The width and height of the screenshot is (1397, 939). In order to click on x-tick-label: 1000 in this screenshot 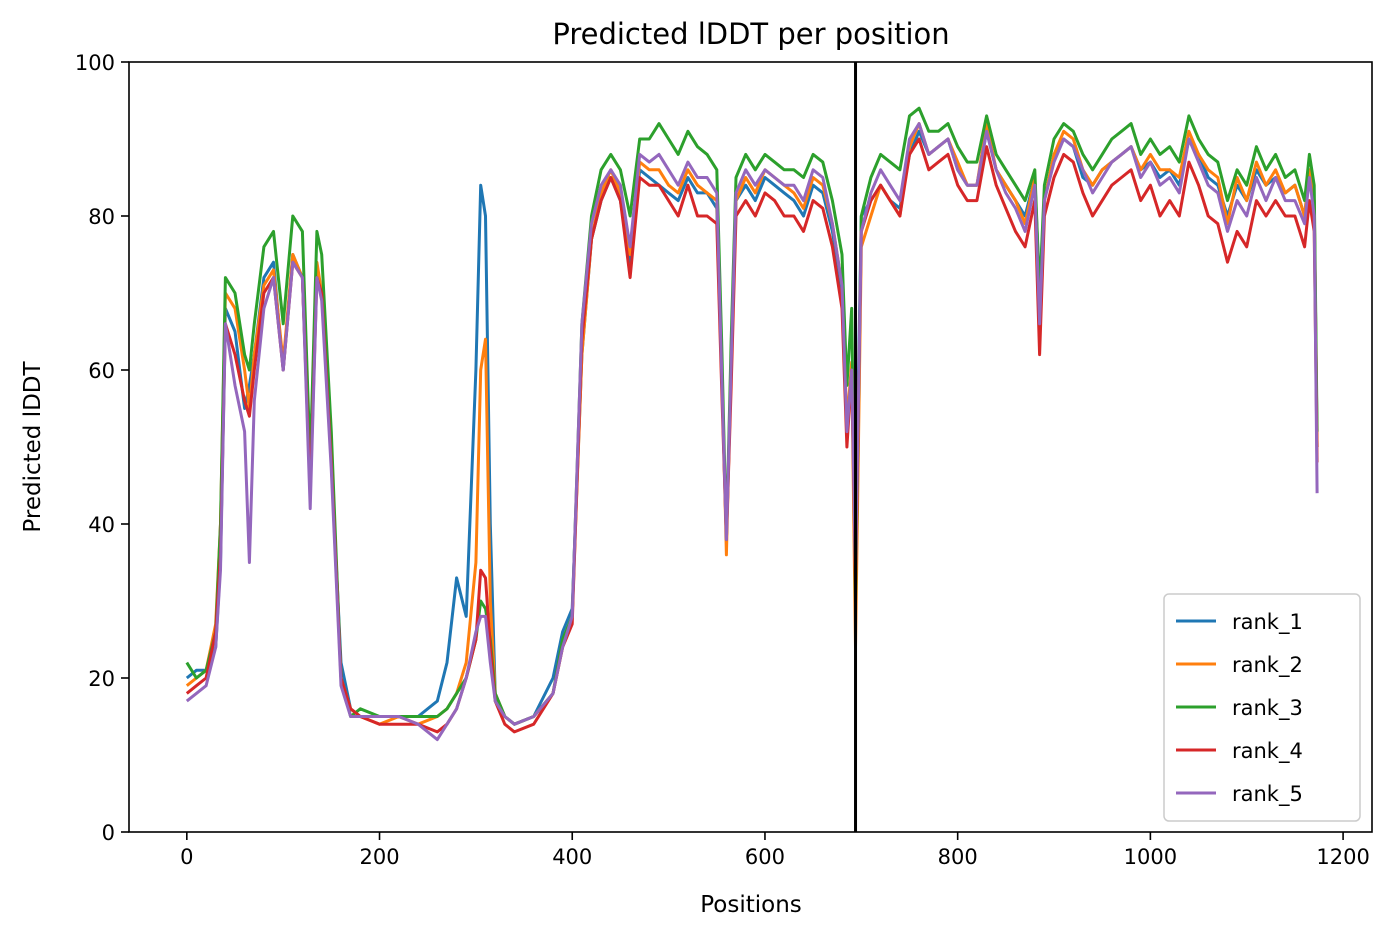, I will do `click(1150, 857)`.